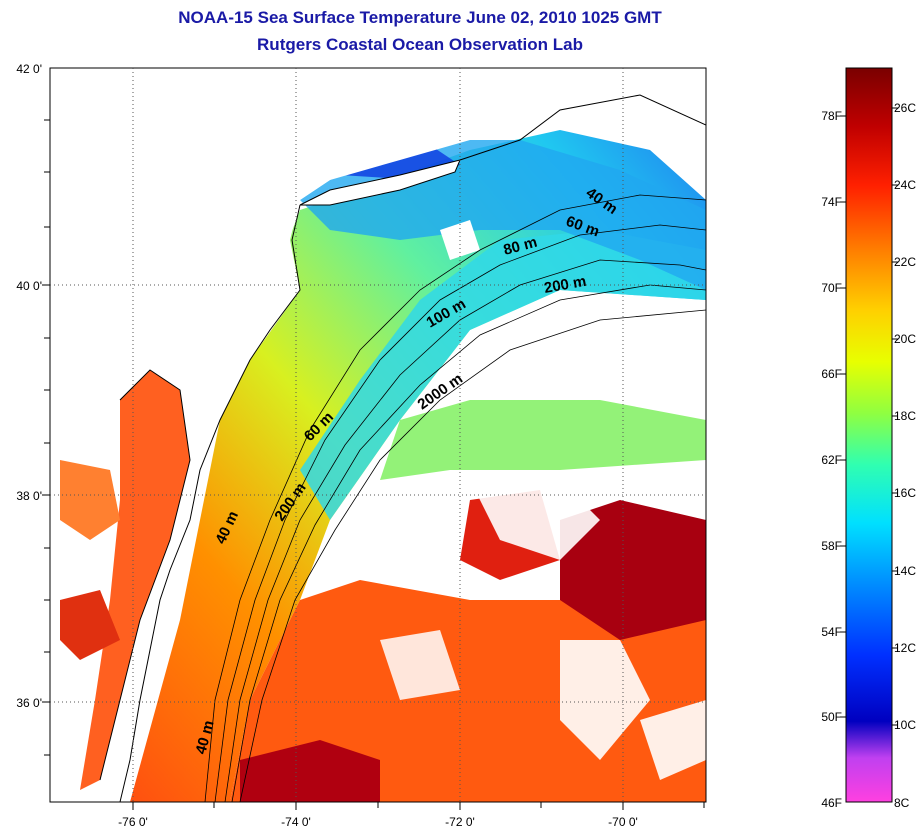  I want to click on colorbar-c-label: 16C, so click(905, 493).